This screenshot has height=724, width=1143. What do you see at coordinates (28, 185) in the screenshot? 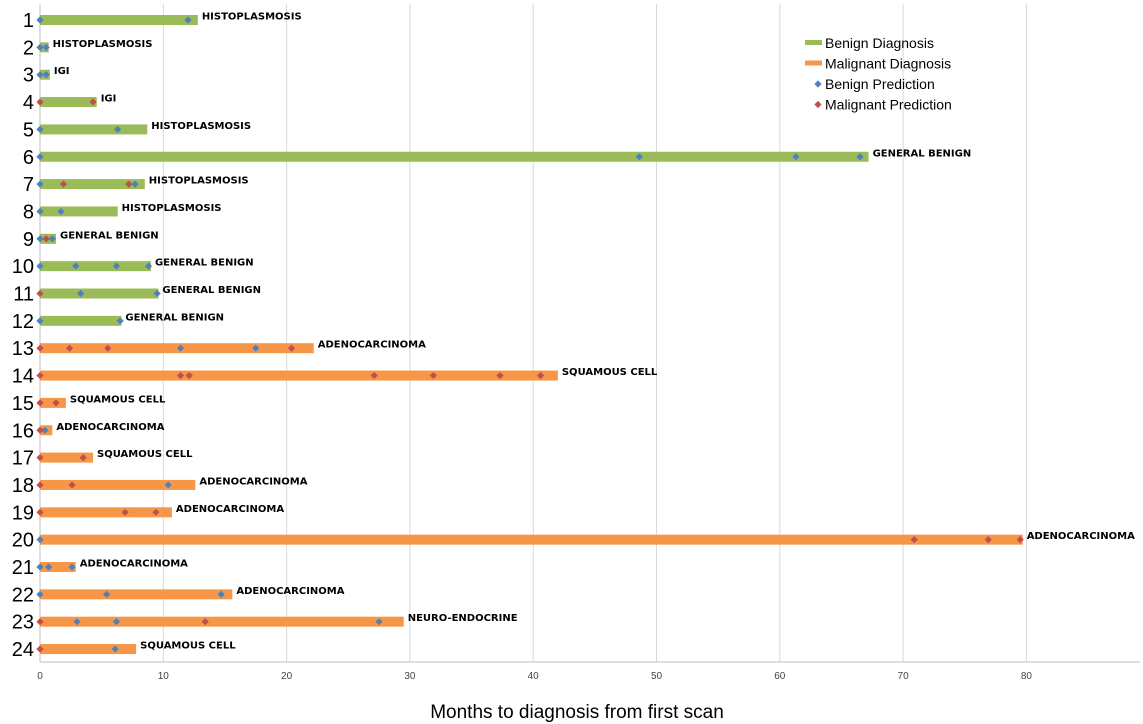
I see `row-label: 7` at bounding box center [28, 185].